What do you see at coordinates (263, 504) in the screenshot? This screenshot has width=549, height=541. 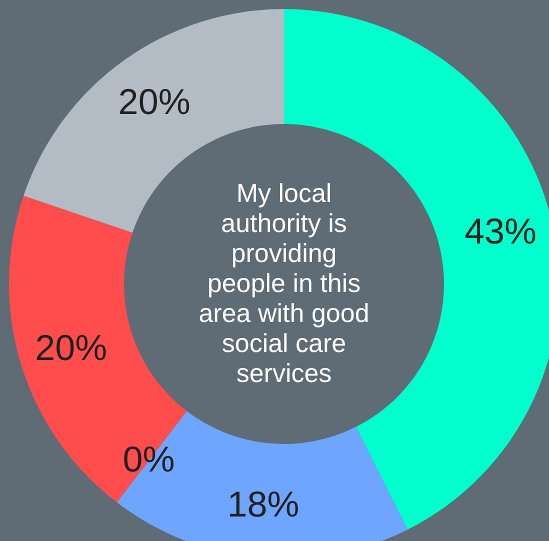 I see `data-label: 18%` at bounding box center [263, 504].